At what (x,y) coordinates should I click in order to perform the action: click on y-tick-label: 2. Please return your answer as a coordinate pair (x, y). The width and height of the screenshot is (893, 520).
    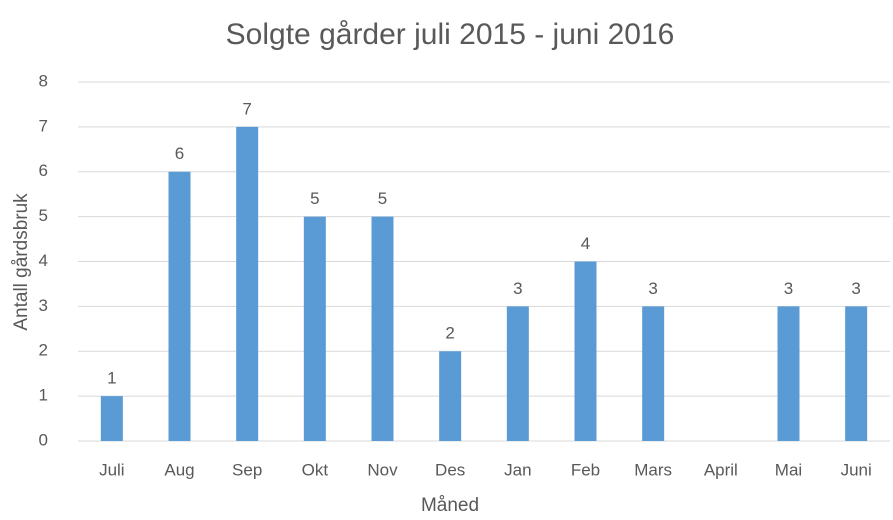
    Looking at the image, I should click on (43, 350).